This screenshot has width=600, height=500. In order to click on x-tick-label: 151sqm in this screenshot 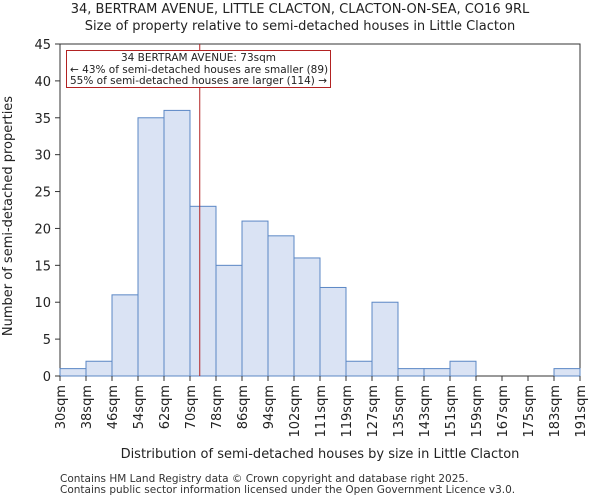, I will do `click(451, 411)`.